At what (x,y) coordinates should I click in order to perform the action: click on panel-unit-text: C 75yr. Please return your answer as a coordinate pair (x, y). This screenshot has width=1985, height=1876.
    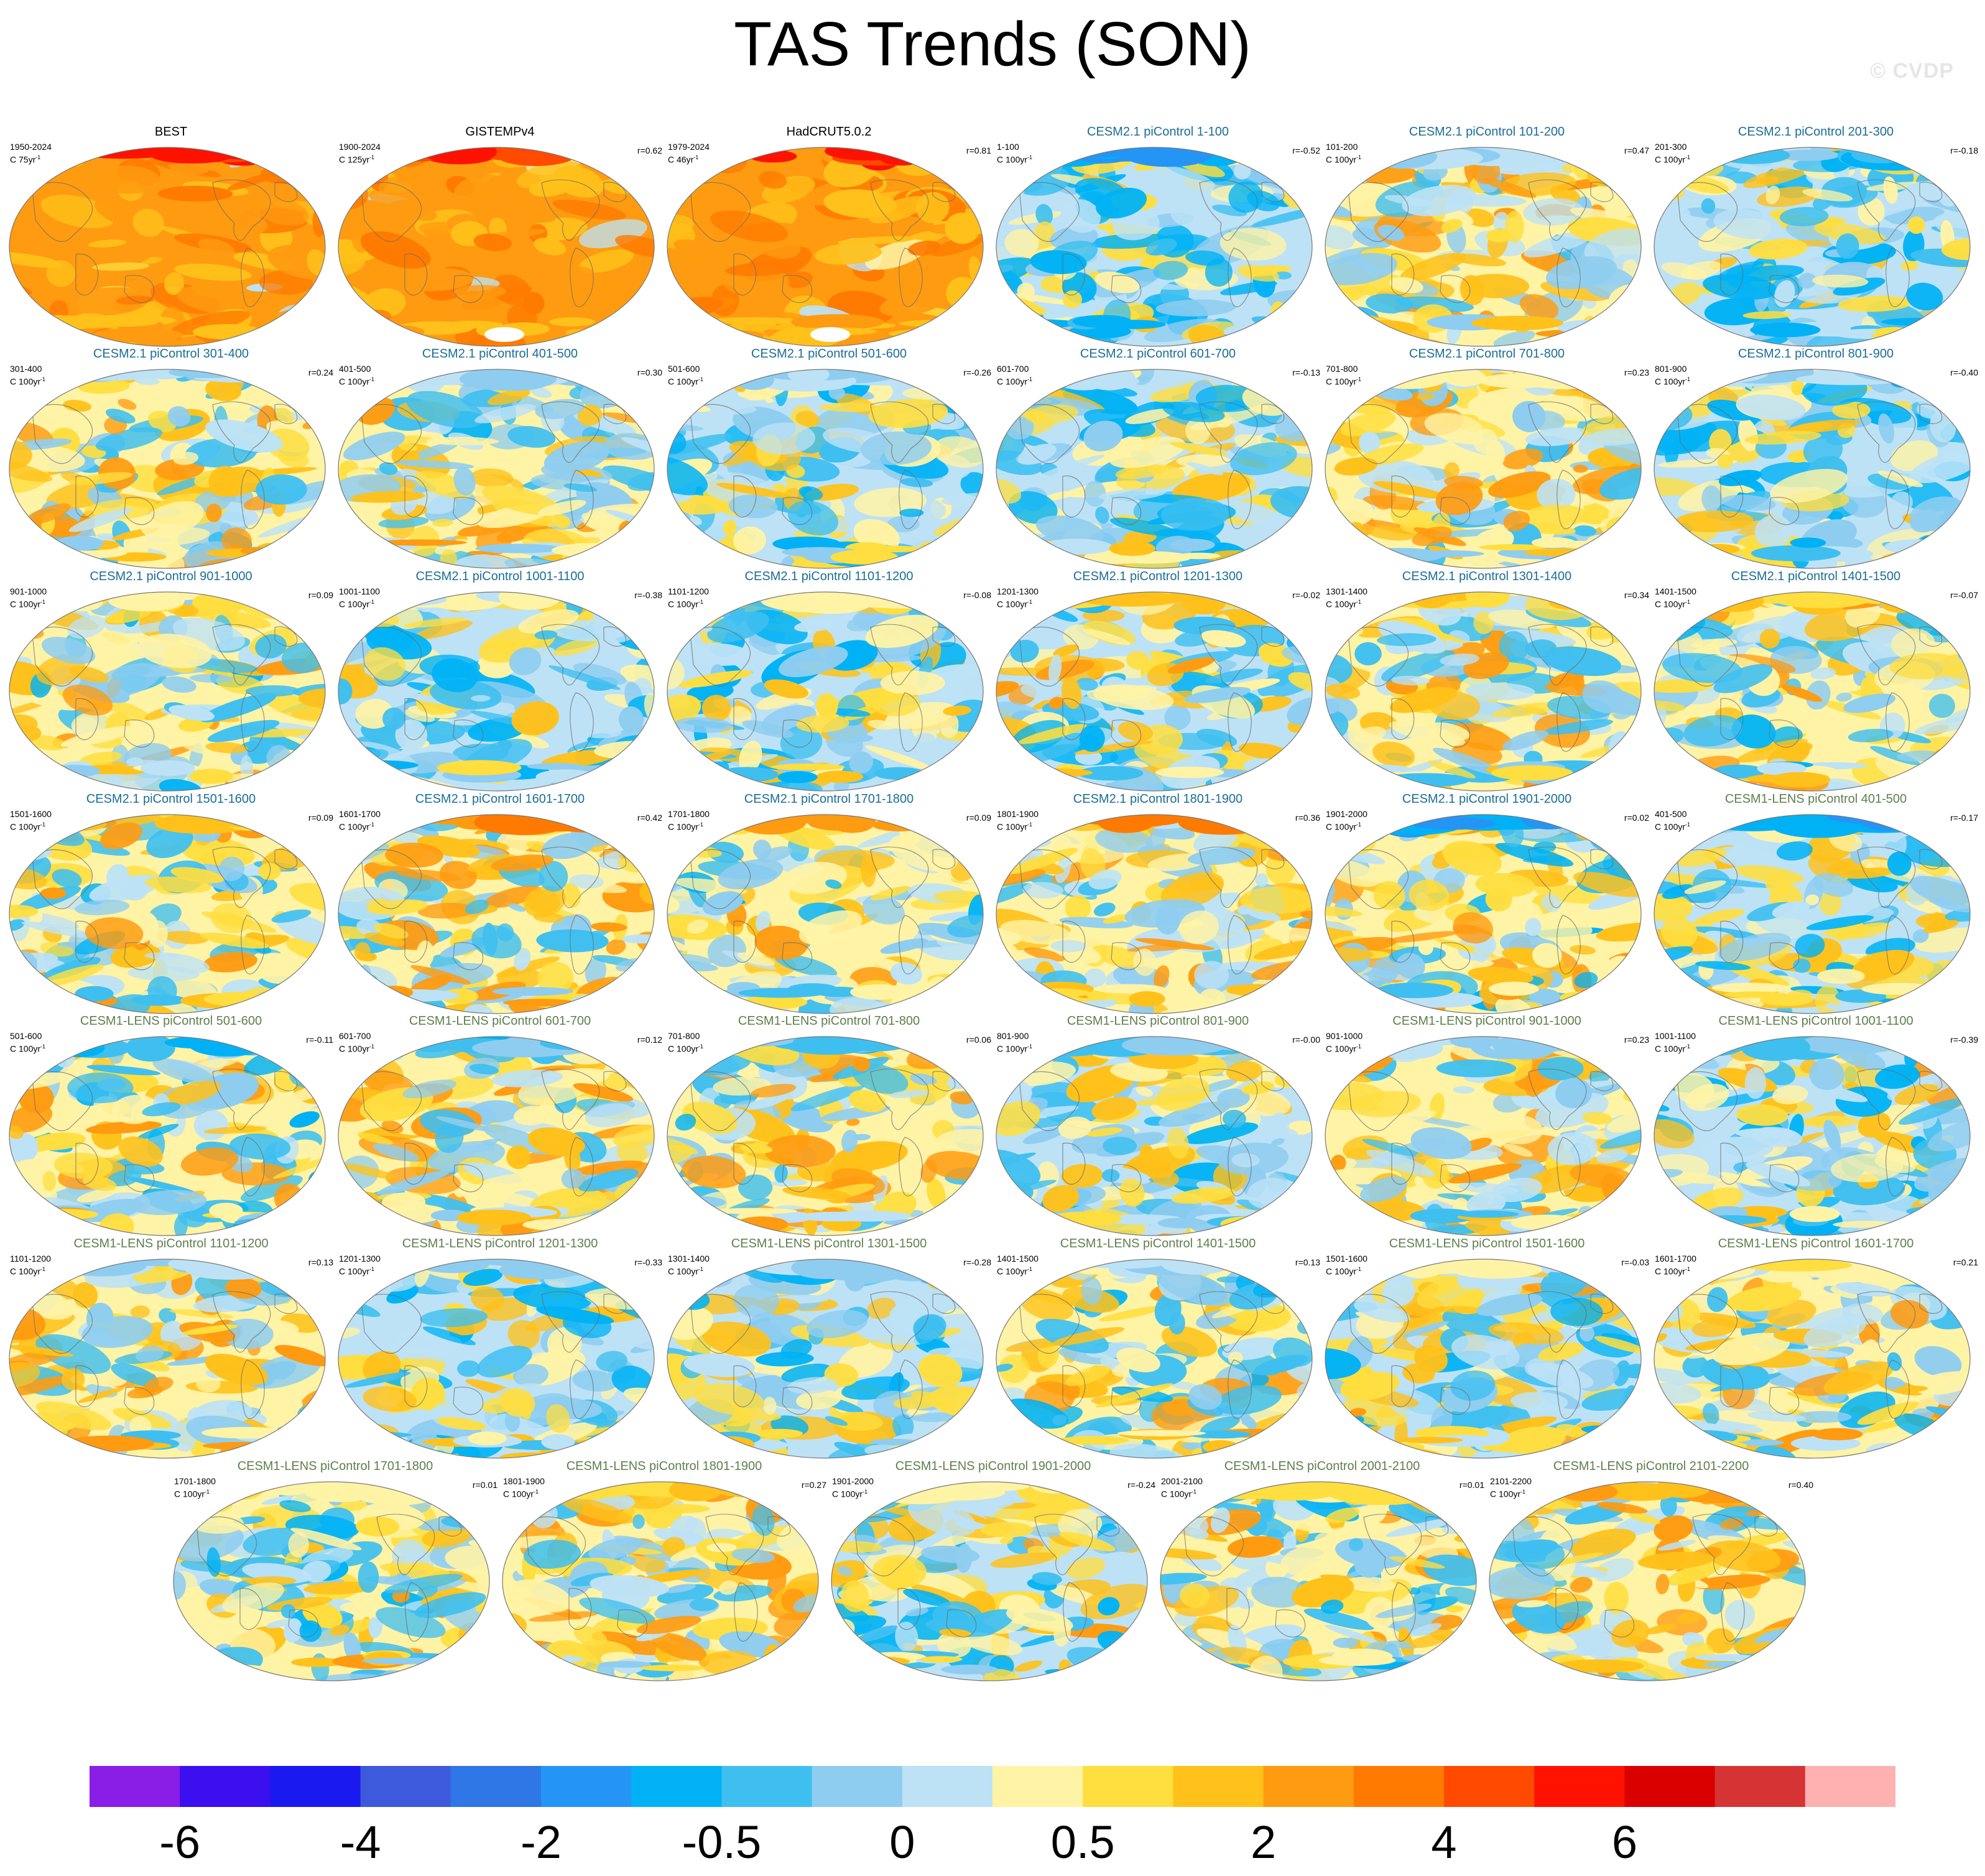
    Looking at the image, I should click on (23, 159).